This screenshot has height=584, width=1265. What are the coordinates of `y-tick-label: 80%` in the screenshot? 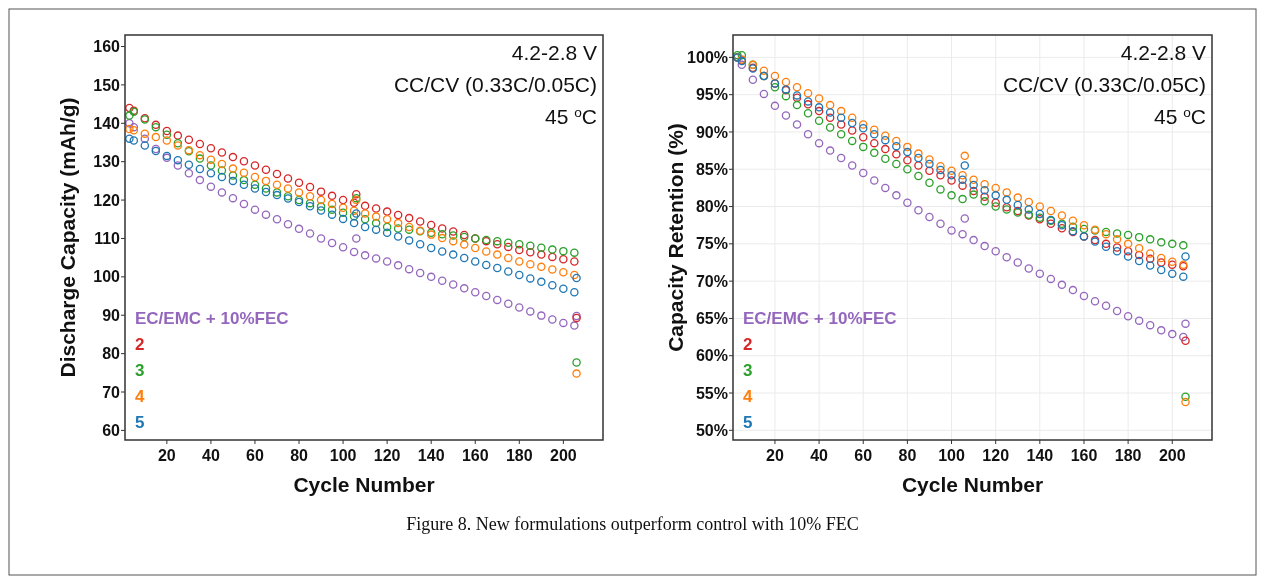 It's located at (711, 207).